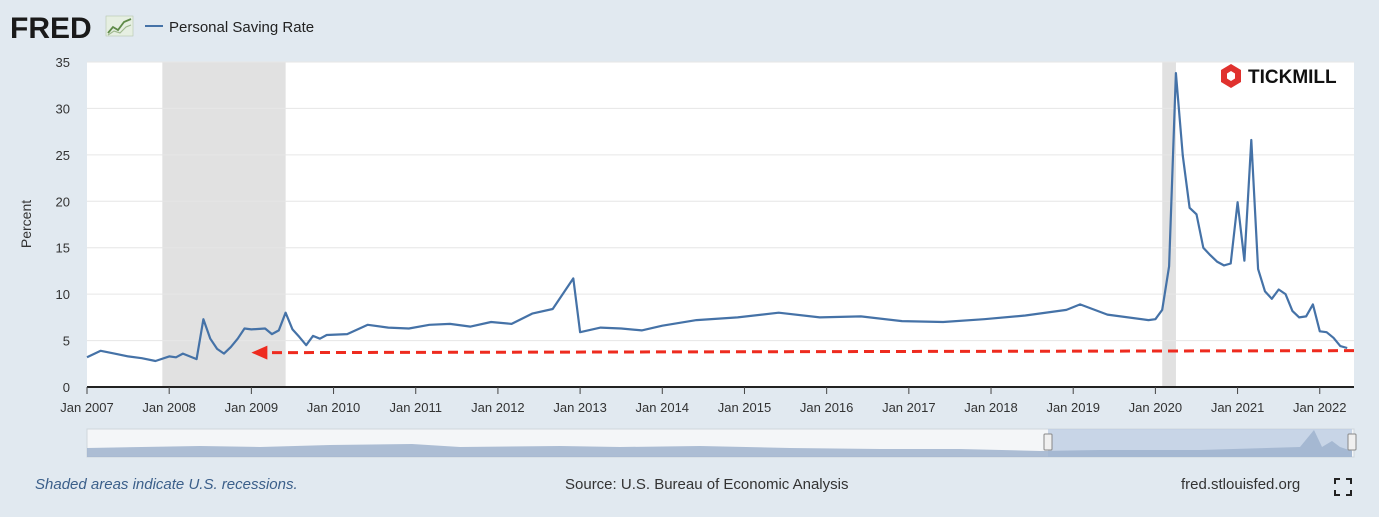 The image size is (1379, 517). I want to click on y-tick-label-30: 30, so click(63, 108).